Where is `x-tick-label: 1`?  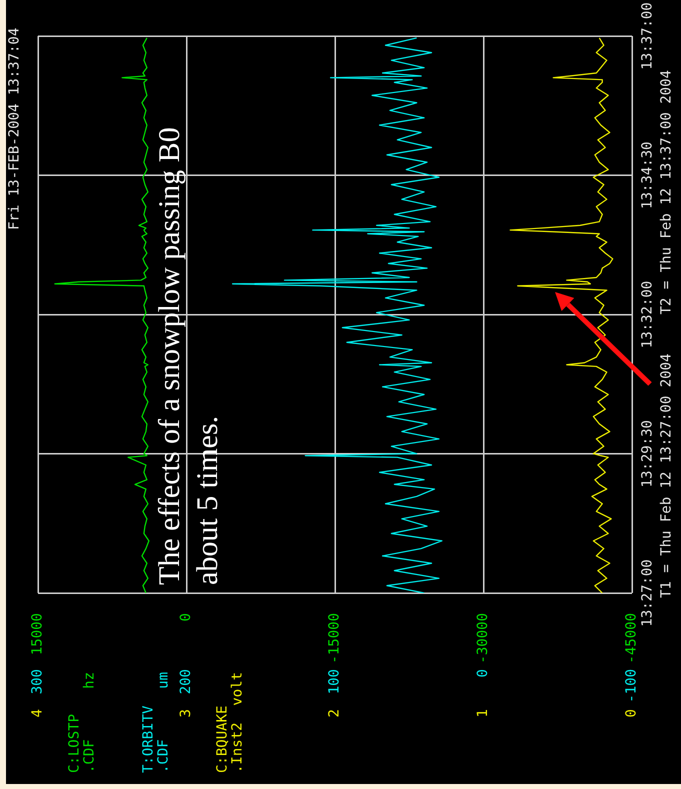
x-tick-label: 1 is located at coordinates (483, 713).